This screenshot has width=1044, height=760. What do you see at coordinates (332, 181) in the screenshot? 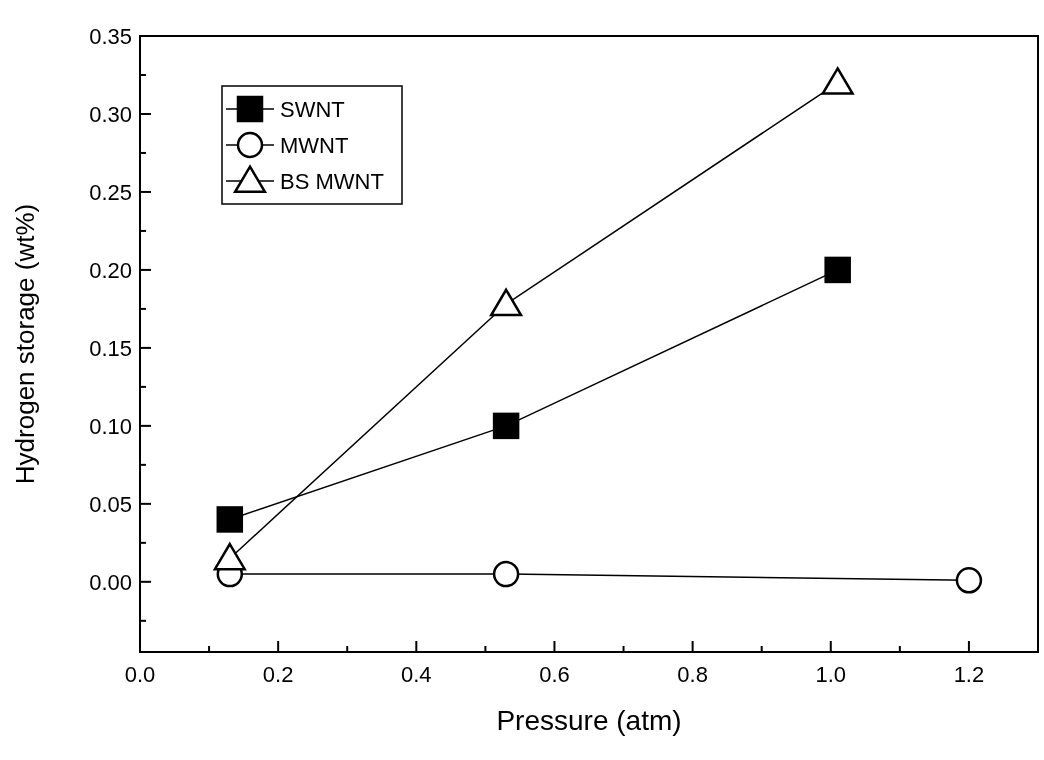
I see `legend-label: BS MWNT` at bounding box center [332, 181].